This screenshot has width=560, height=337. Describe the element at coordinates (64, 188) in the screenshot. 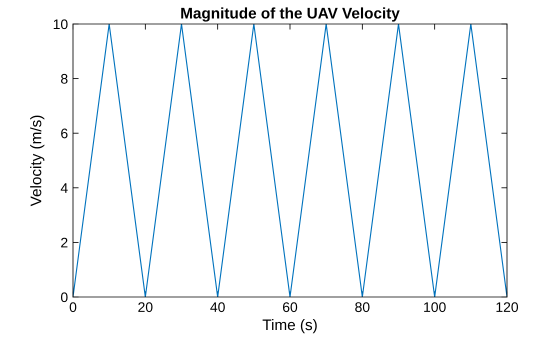

I see `y-tick-label: 4` at that location.